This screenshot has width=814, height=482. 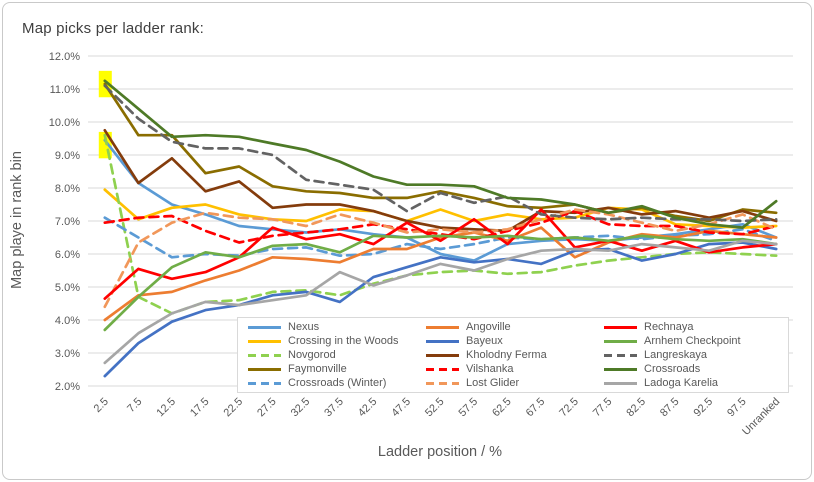 I want to click on series-line-crossing-in-the-woods, so click(x=440, y=208).